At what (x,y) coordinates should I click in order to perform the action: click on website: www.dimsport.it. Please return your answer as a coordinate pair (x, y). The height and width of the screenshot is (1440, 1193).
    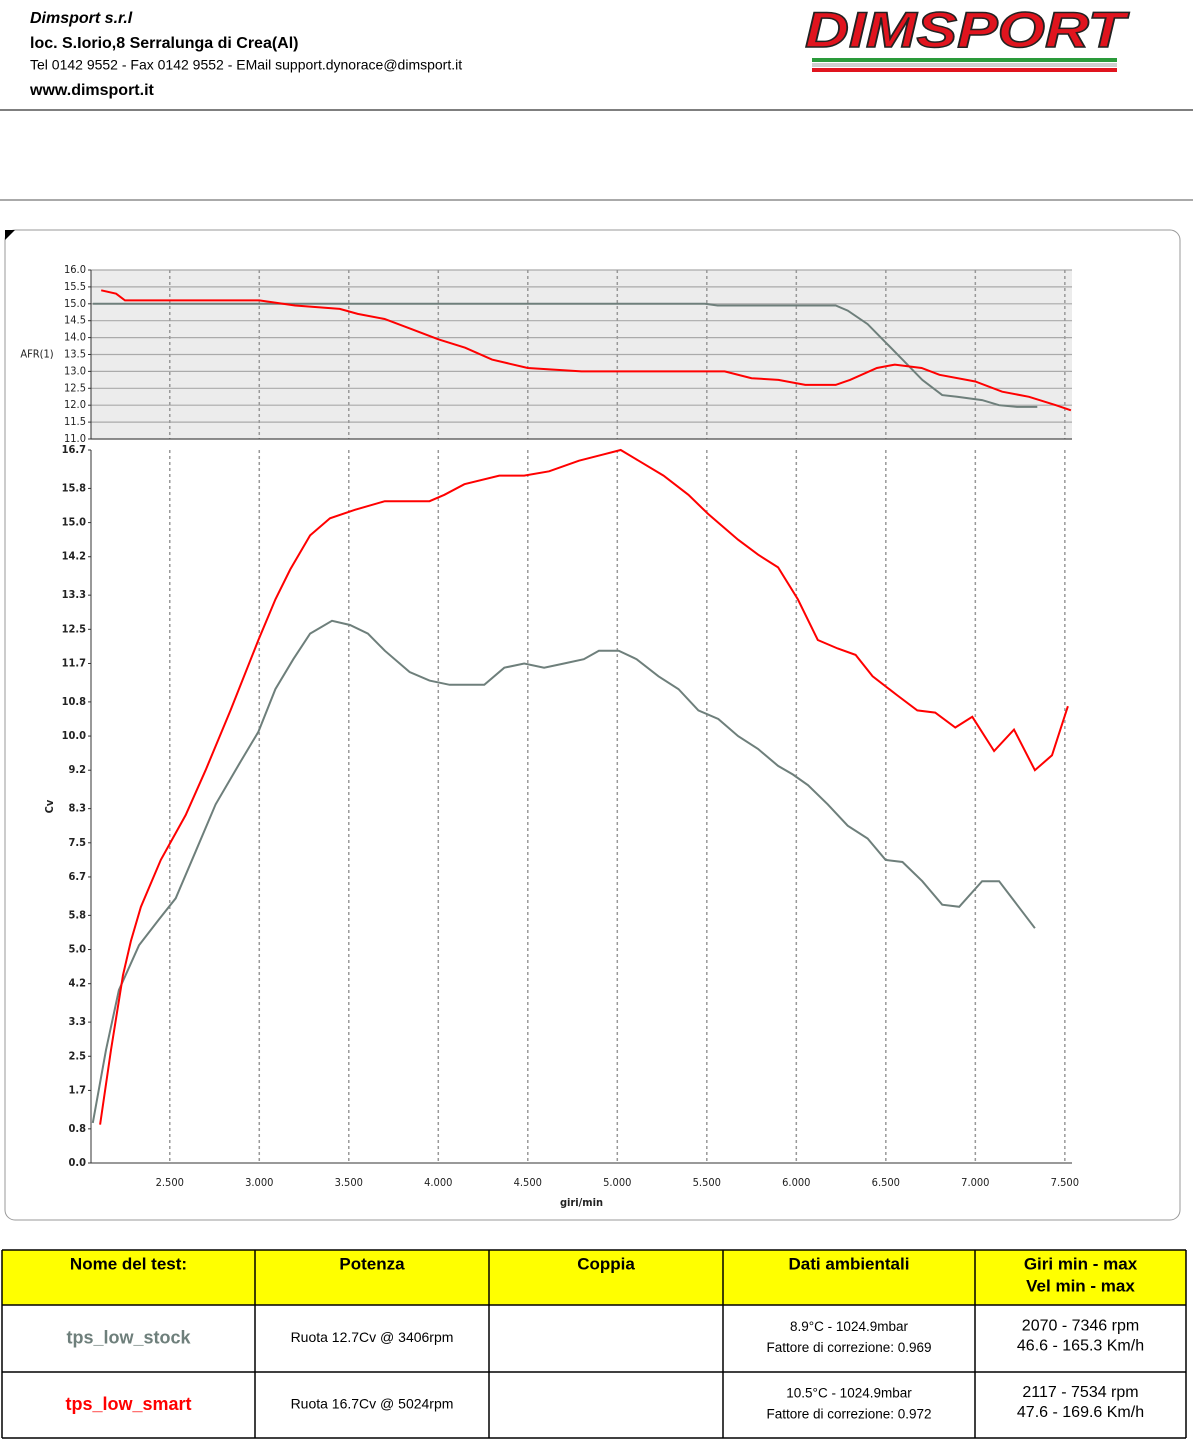
    Looking at the image, I should click on (92, 90).